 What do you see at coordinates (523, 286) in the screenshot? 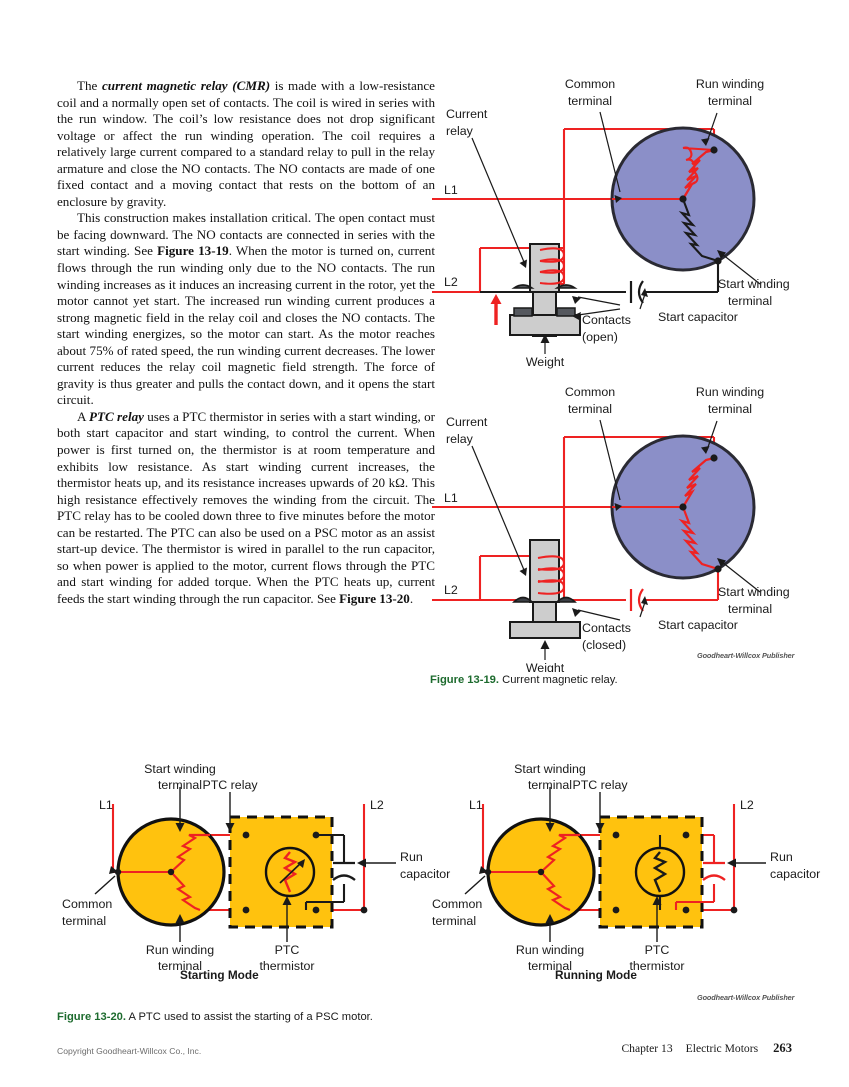
I see `fixed-contact-left` at bounding box center [523, 286].